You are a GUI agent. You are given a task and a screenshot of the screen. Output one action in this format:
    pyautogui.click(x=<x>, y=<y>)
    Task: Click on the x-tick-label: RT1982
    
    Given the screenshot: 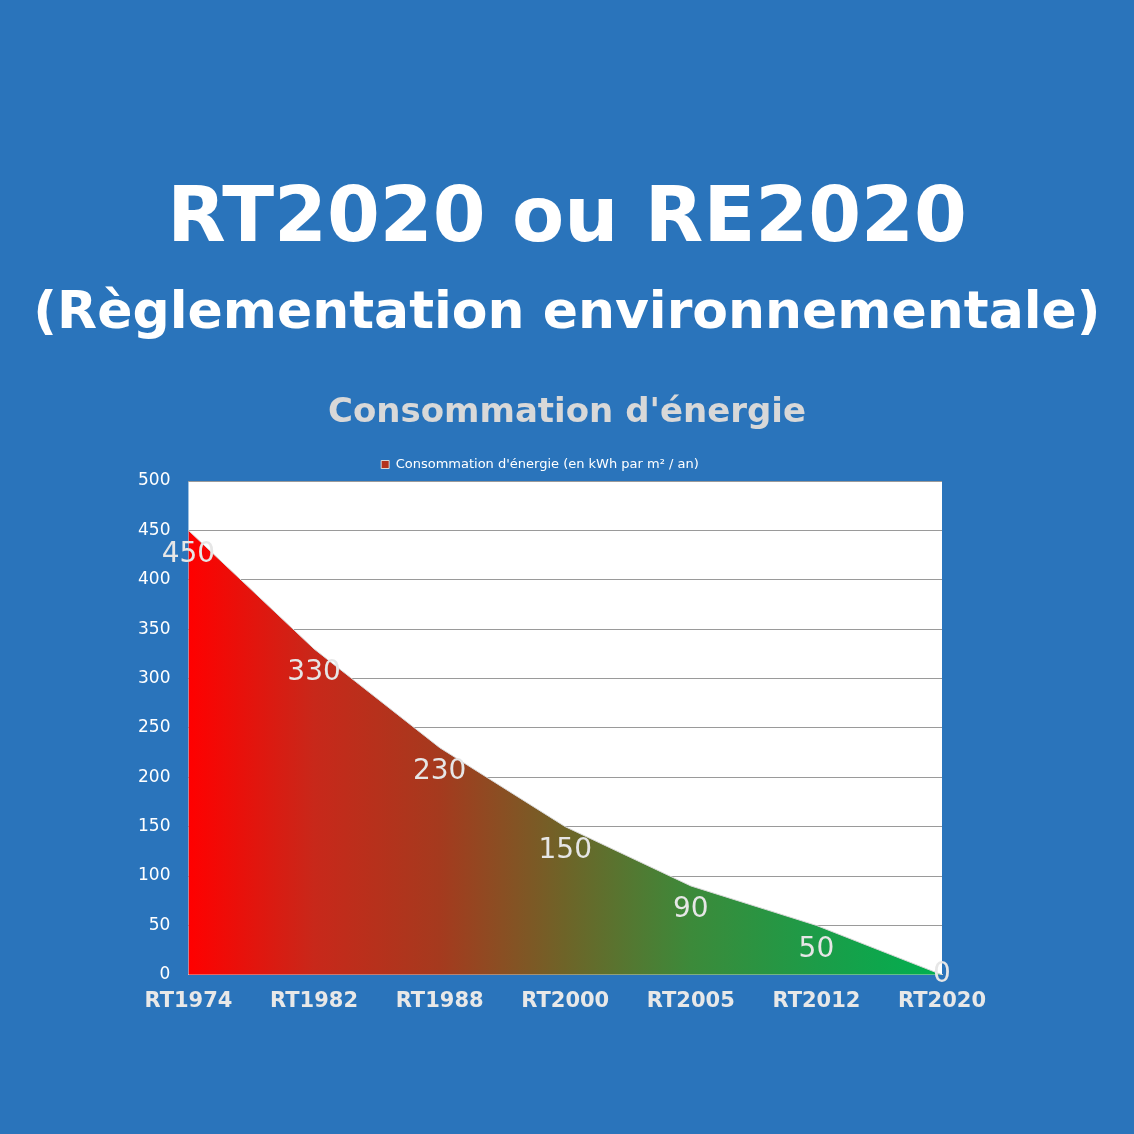 What is the action you would take?
    pyautogui.click(x=314, y=999)
    